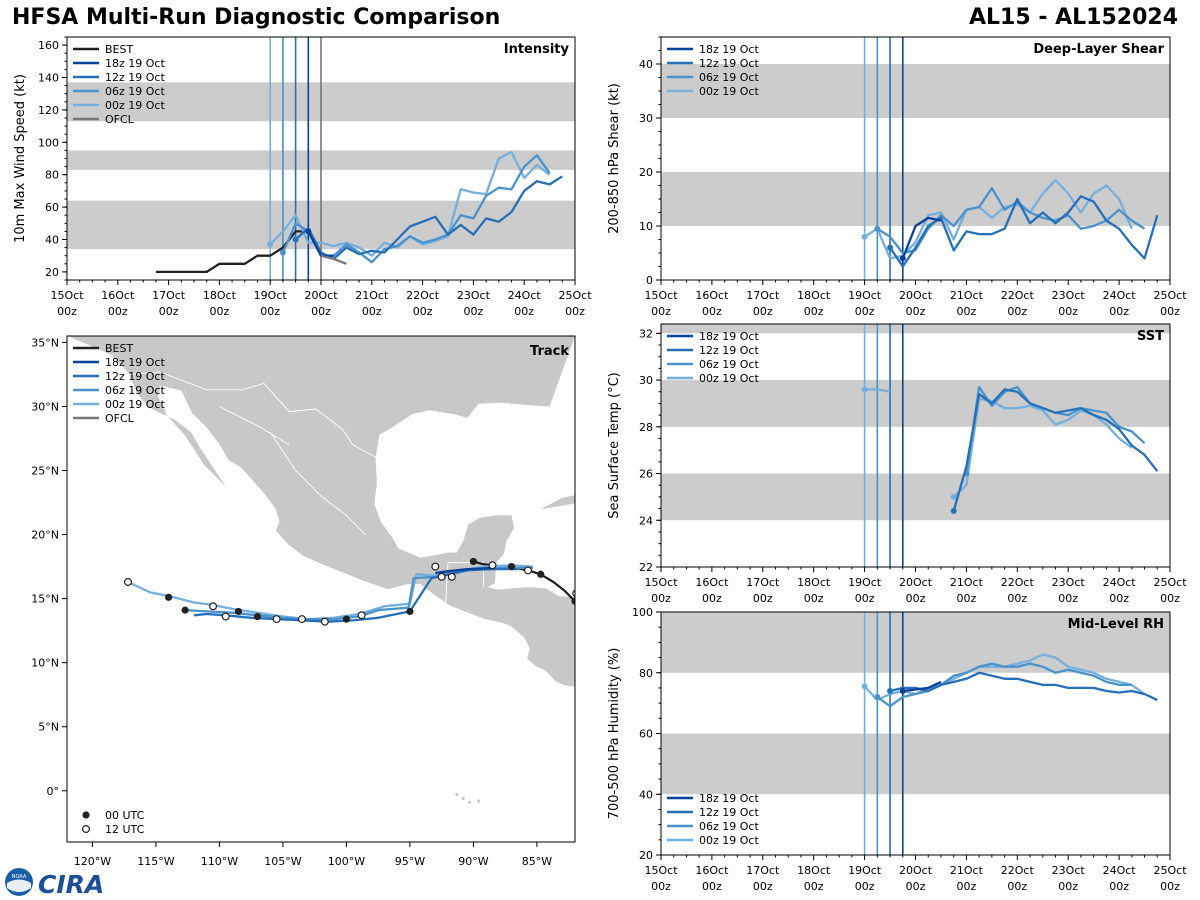 Image resolution: width=1200 pixels, height=900 pixels. What do you see at coordinates (48, 727) in the screenshot?
I see `track-lat-label: 5°N` at bounding box center [48, 727].